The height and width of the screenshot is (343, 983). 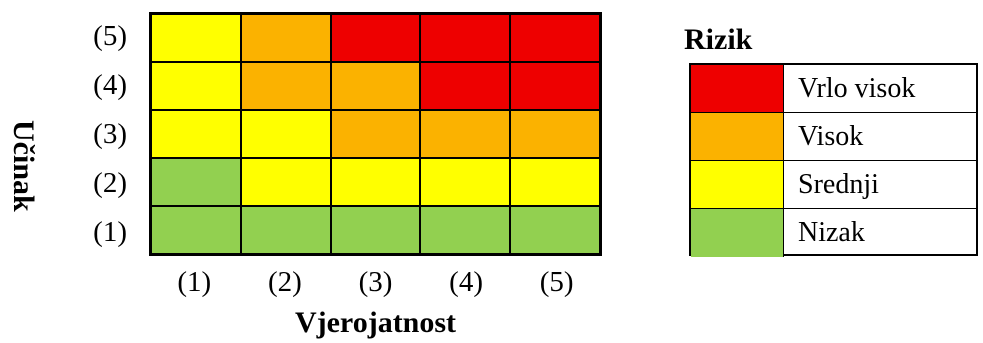 What do you see at coordinates (718, 39) in the screenshot?
I see `legend-title: Rizik` at bounding box center [718, 39].